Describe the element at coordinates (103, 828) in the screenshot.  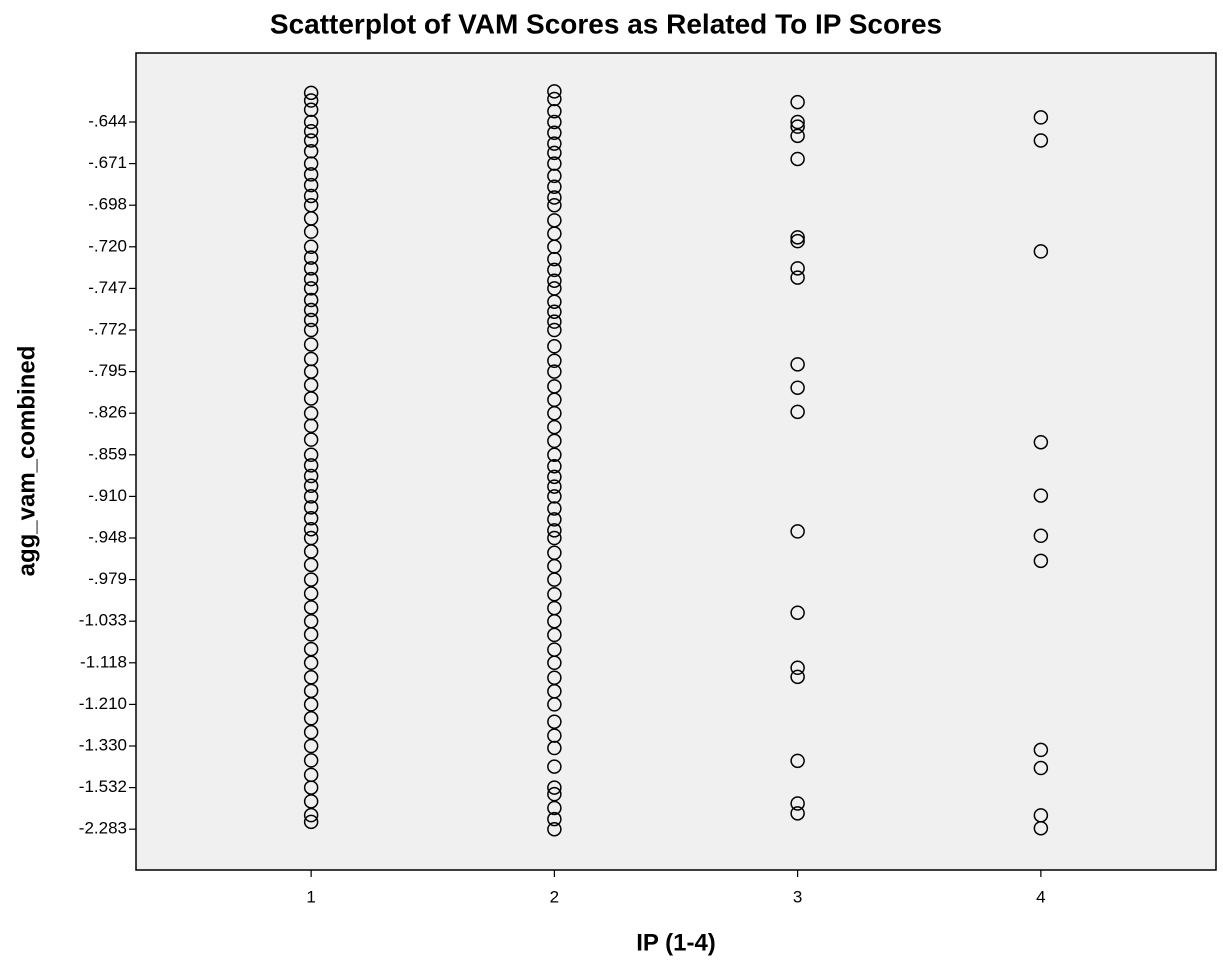
I see `y-tick-label: -2.283` at that location.